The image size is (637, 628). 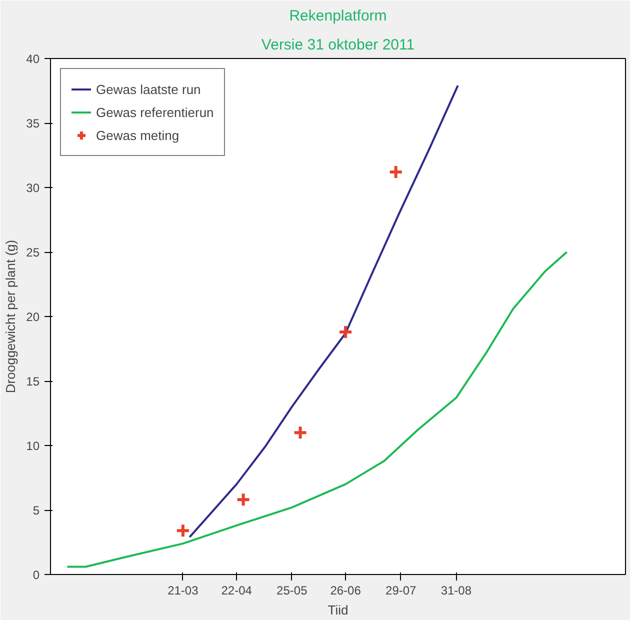 What do you see at coordinates (292, 591) in the screenshot?
I see `x-tick-label: 25-05` at bounding box center [292, 591].